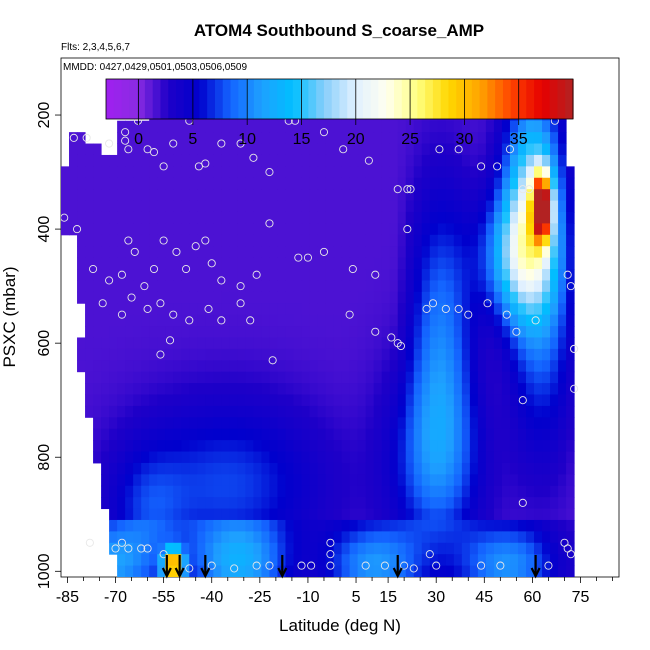 This screenshot has width=650, height=650. Describe the element at coordinates (297, 99) in the screenshot. I see `colorbar-swatch` at that location.